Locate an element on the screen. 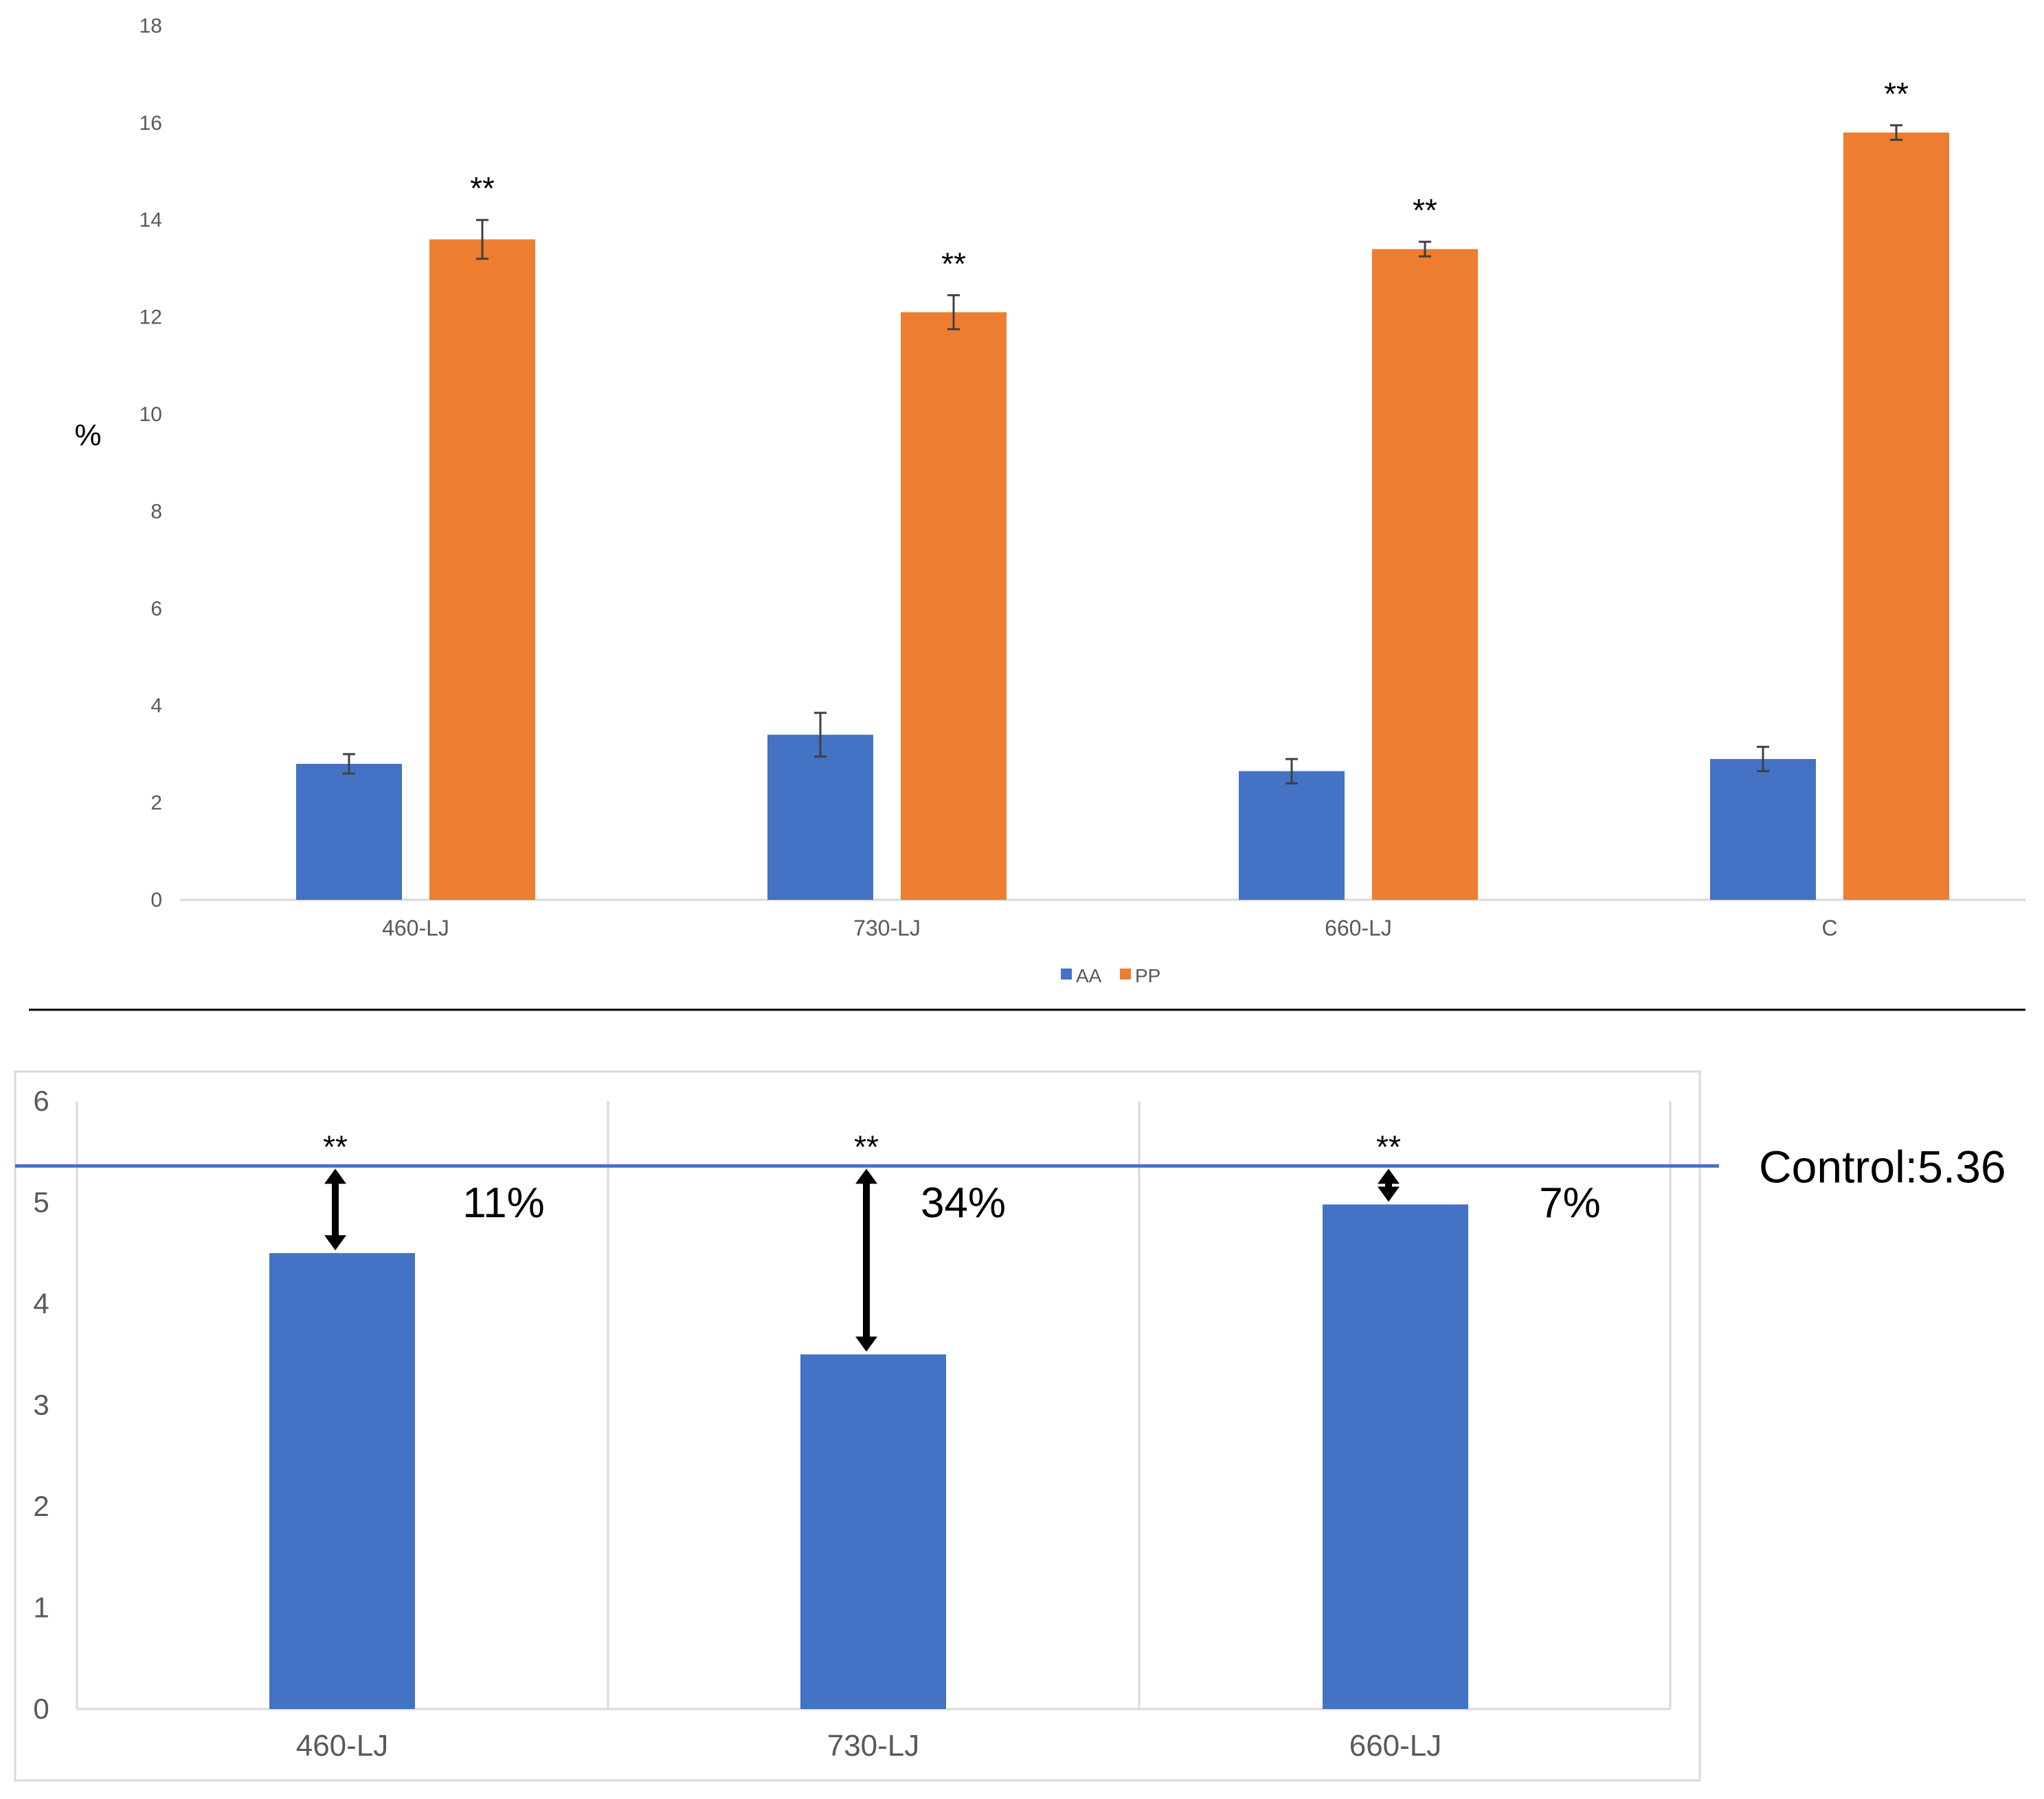 The image size is (2044, 1799). control-reference-label: Control:5.36 is located at coordinates (1882, 1166).